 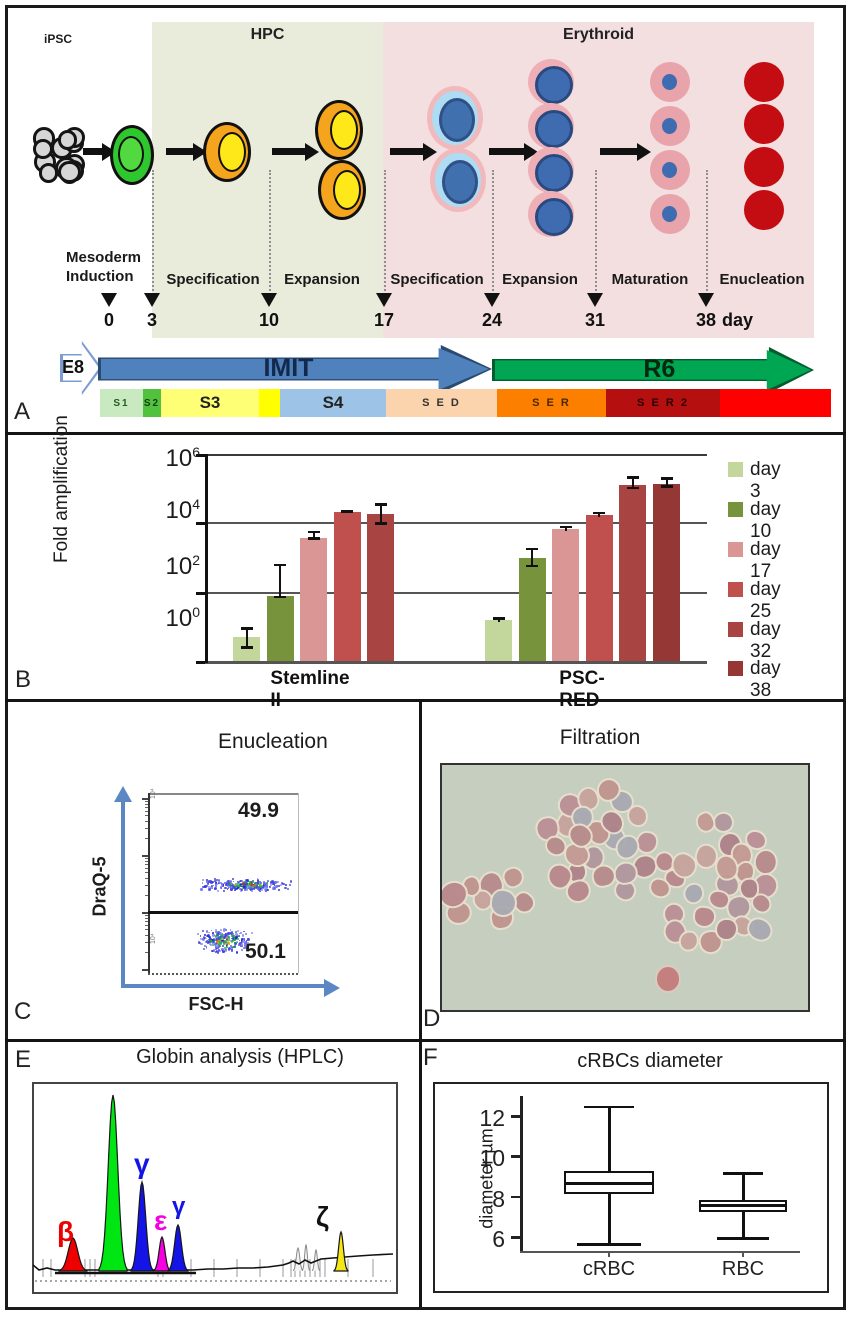 What do you see at coordinates (582, 689) in the screenshot?
I see `group-label: PSC-RED` at bounding box center [582, 689].